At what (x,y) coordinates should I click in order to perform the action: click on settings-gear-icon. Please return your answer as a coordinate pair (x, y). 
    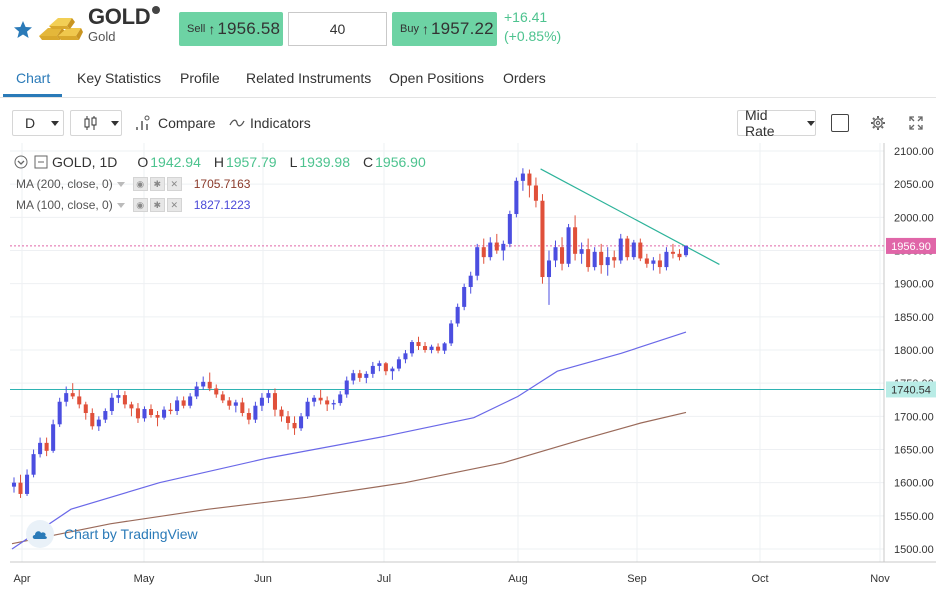
    Looking at the image, I should click on (878, 123).